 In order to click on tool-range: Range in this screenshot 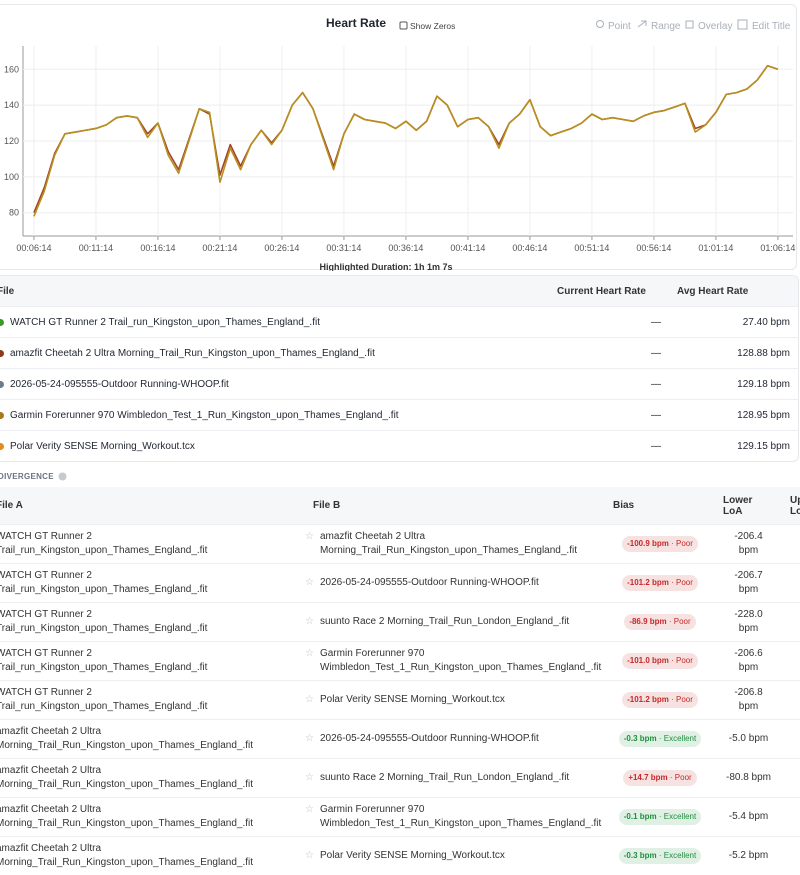, I will do `click(666, 26)`.